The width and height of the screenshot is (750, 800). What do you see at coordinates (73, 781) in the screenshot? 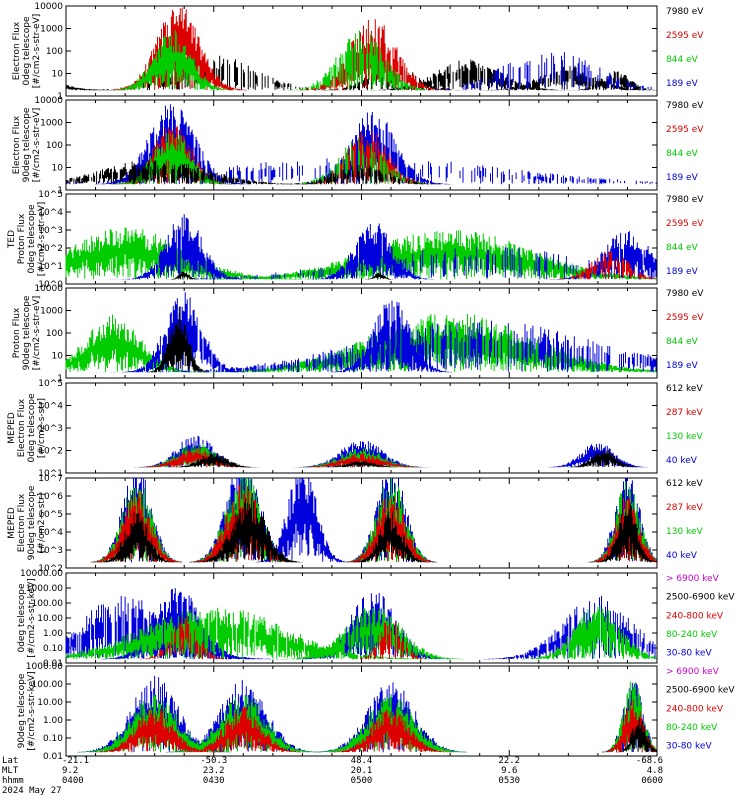
I see `footer-hhmm: 0400` at bounding box center [73, 781].